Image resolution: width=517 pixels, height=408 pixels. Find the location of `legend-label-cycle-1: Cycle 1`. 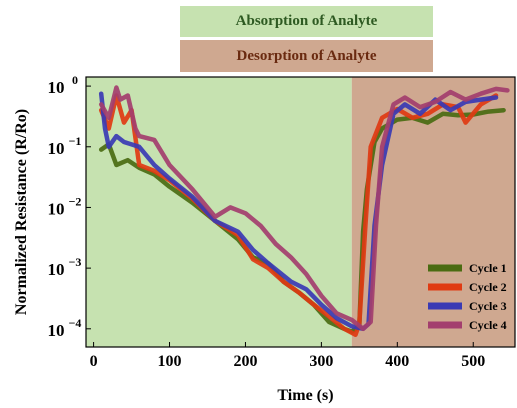

legend-label-cycle-1: Cycle 1 is located at coordinates (488, 268).